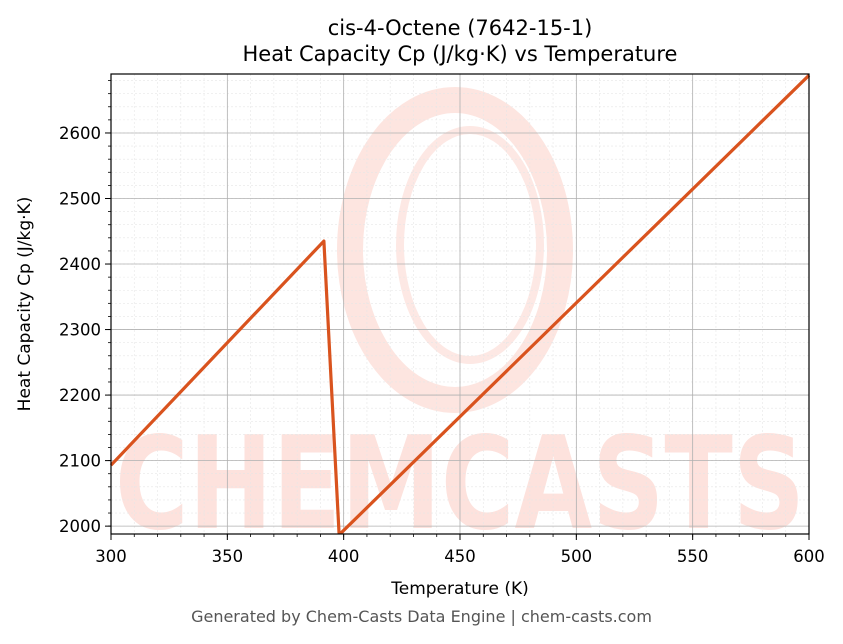  Describe the element at coordinates (111, 556) in the screenshot. I see `x-tick-label: 300` at that location.